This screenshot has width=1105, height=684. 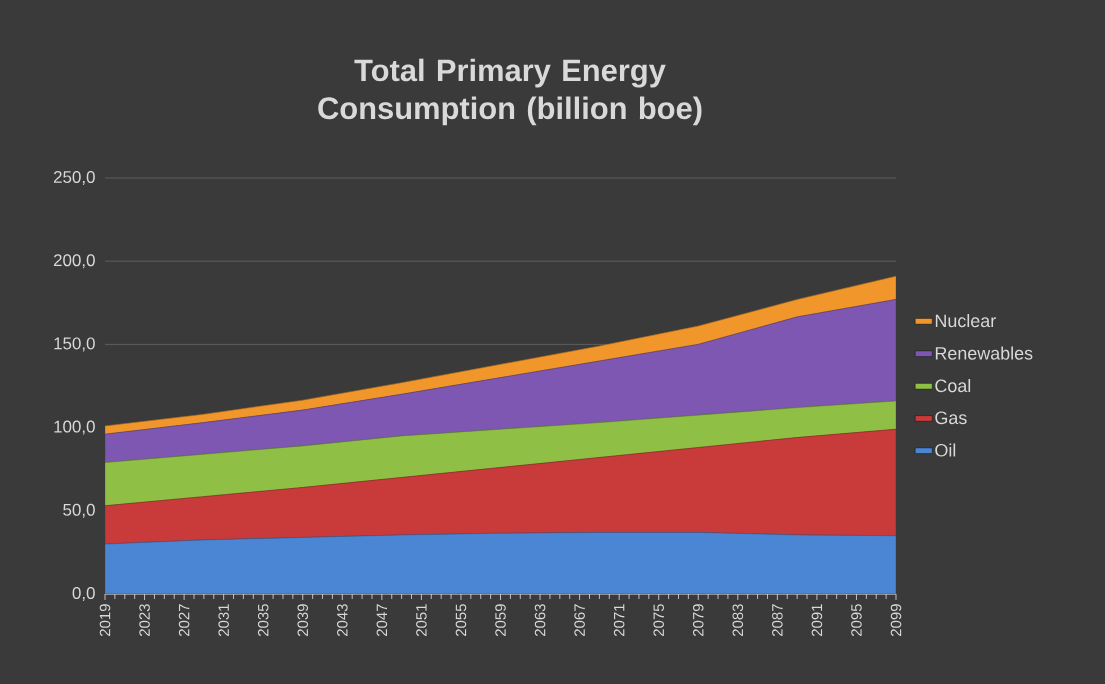 What do you see at coordinates (579, 620) in the screenshot?
I see `x-tick-label: 2067` at bounding box center [579, 620].